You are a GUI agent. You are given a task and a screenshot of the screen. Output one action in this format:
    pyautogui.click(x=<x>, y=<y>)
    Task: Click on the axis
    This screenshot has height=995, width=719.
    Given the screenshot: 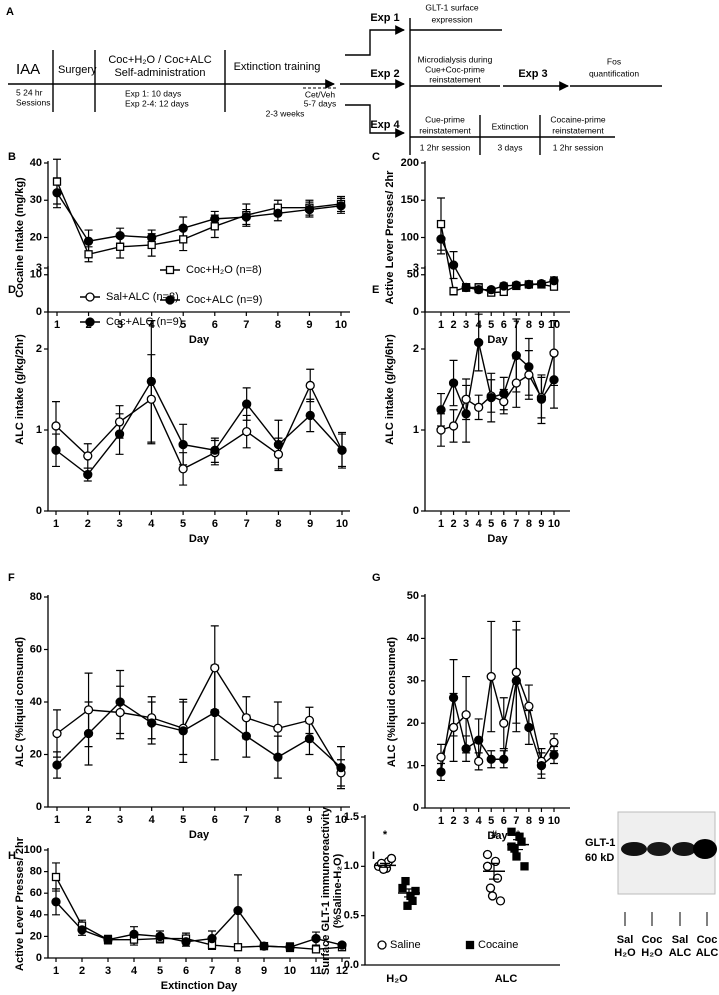 What is the action you would take?
    pyautogui.click(x=497, y=237)
    